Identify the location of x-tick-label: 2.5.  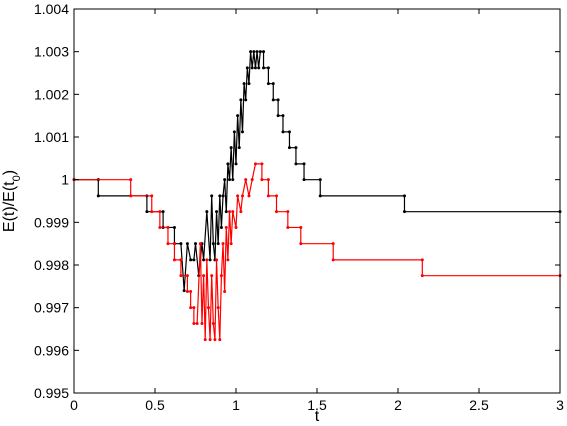
(479, 405).